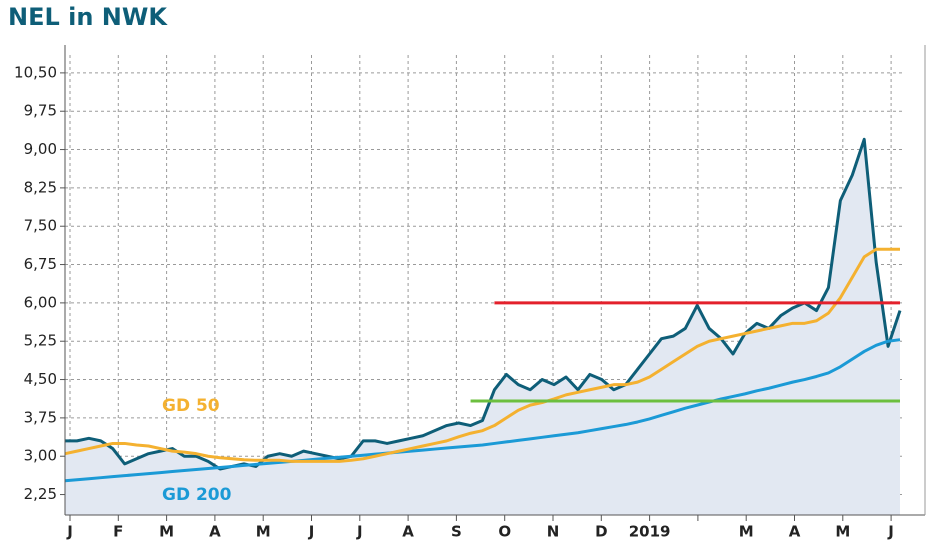  What do you see at coordinates (118, 532) in the screenshot?
I see `x-tick-label: F` at bounding box center [118, 532].